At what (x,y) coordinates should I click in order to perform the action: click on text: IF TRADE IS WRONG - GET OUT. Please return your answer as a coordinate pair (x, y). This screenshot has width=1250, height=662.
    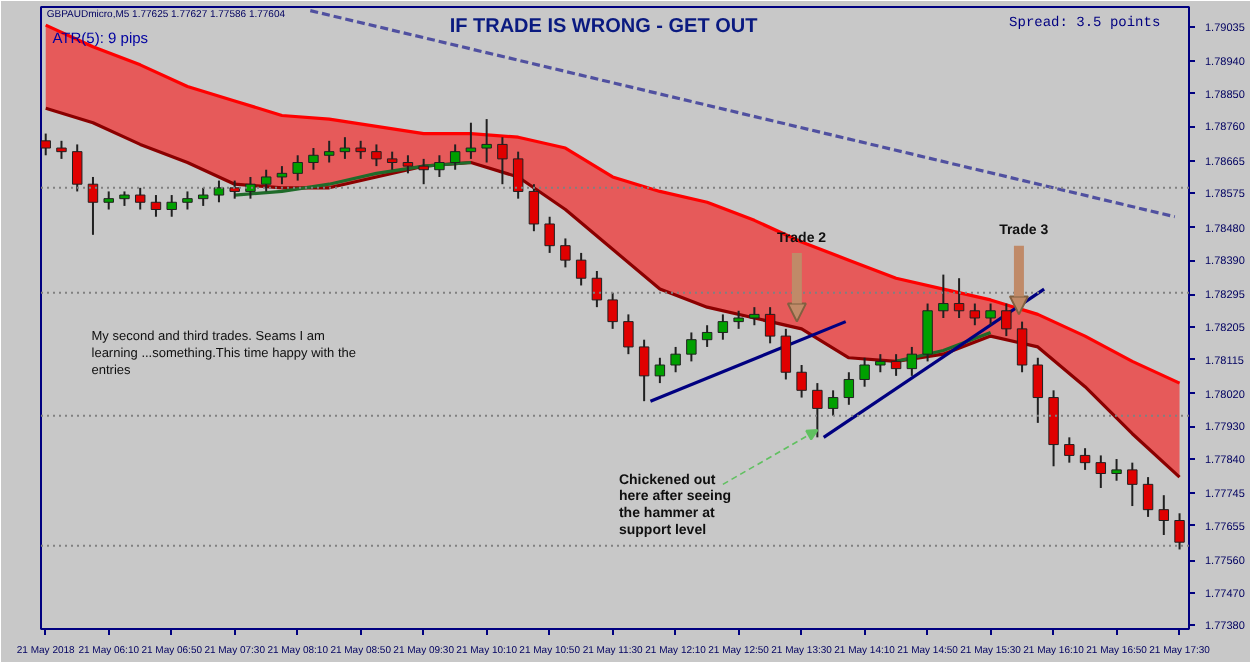
    Looking at the image, I should click on (603, 27).